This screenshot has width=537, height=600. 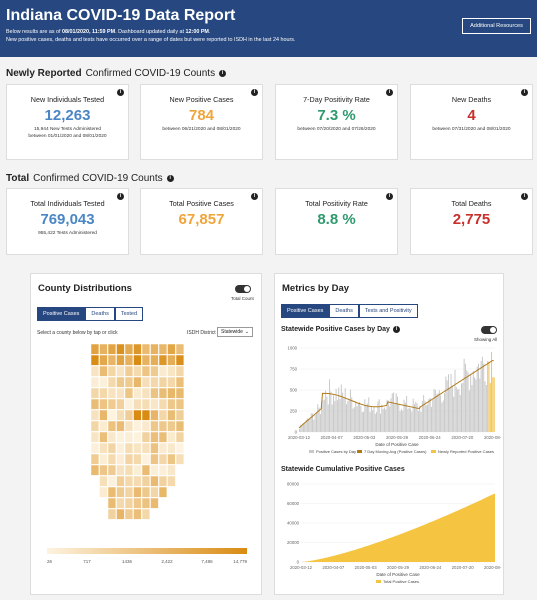 What do you see at coordinates (496, 26) in the screenshot?
I see `additional-resources-button: Additional Resources` at bounding box center [496, 26].